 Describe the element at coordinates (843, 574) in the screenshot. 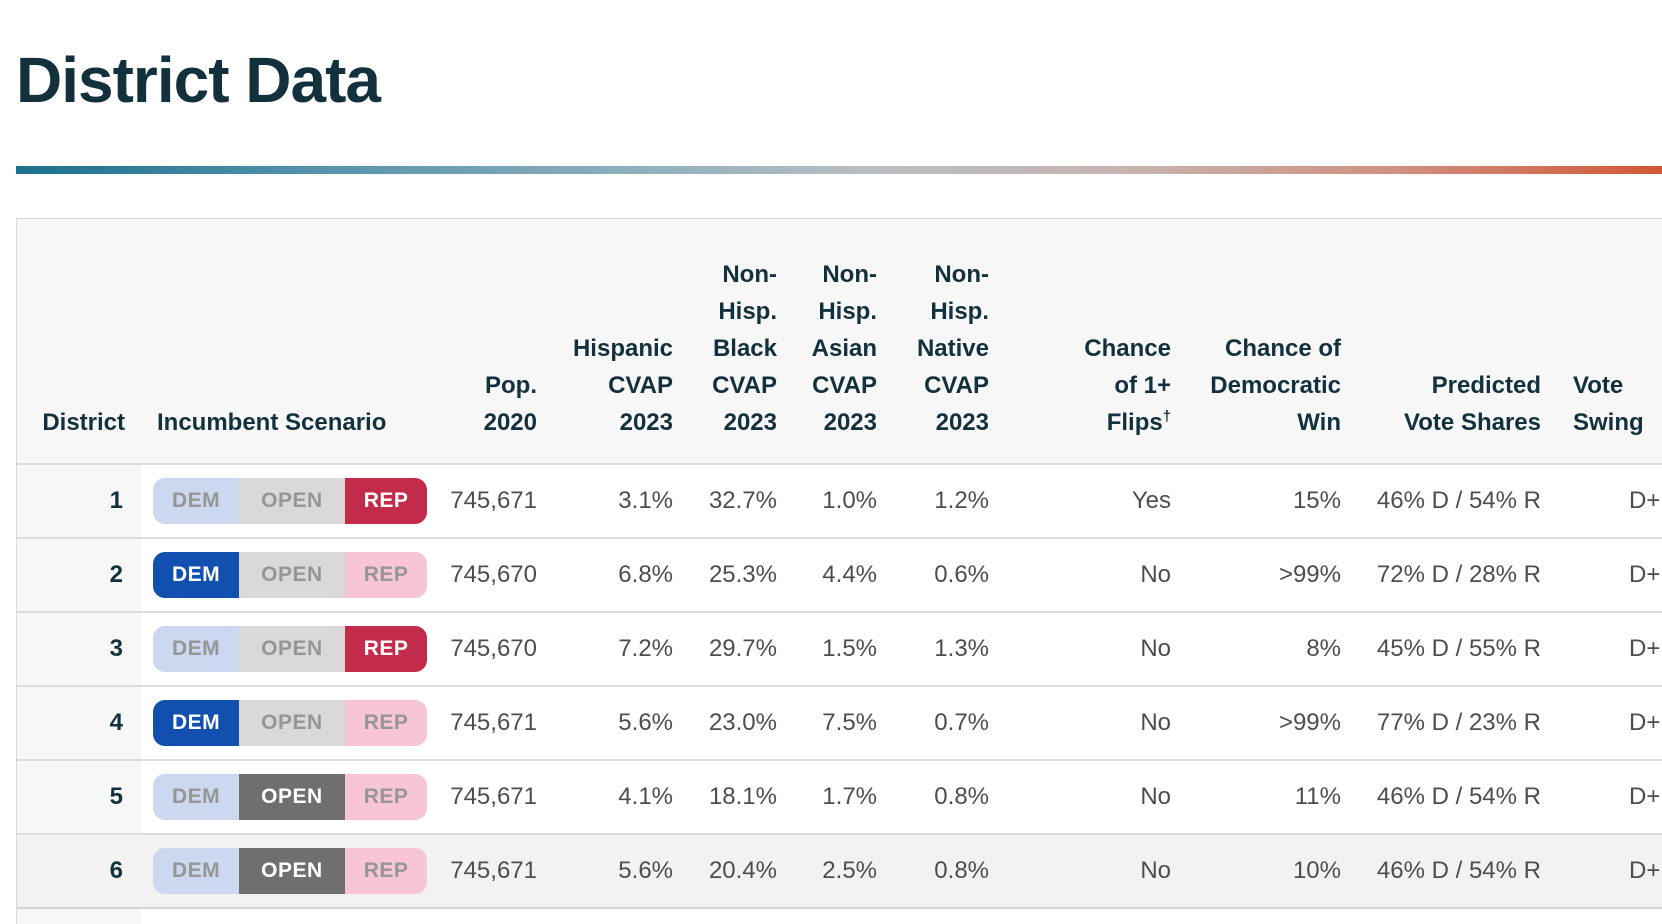

I see `asian-value: 4.4%` at that location.